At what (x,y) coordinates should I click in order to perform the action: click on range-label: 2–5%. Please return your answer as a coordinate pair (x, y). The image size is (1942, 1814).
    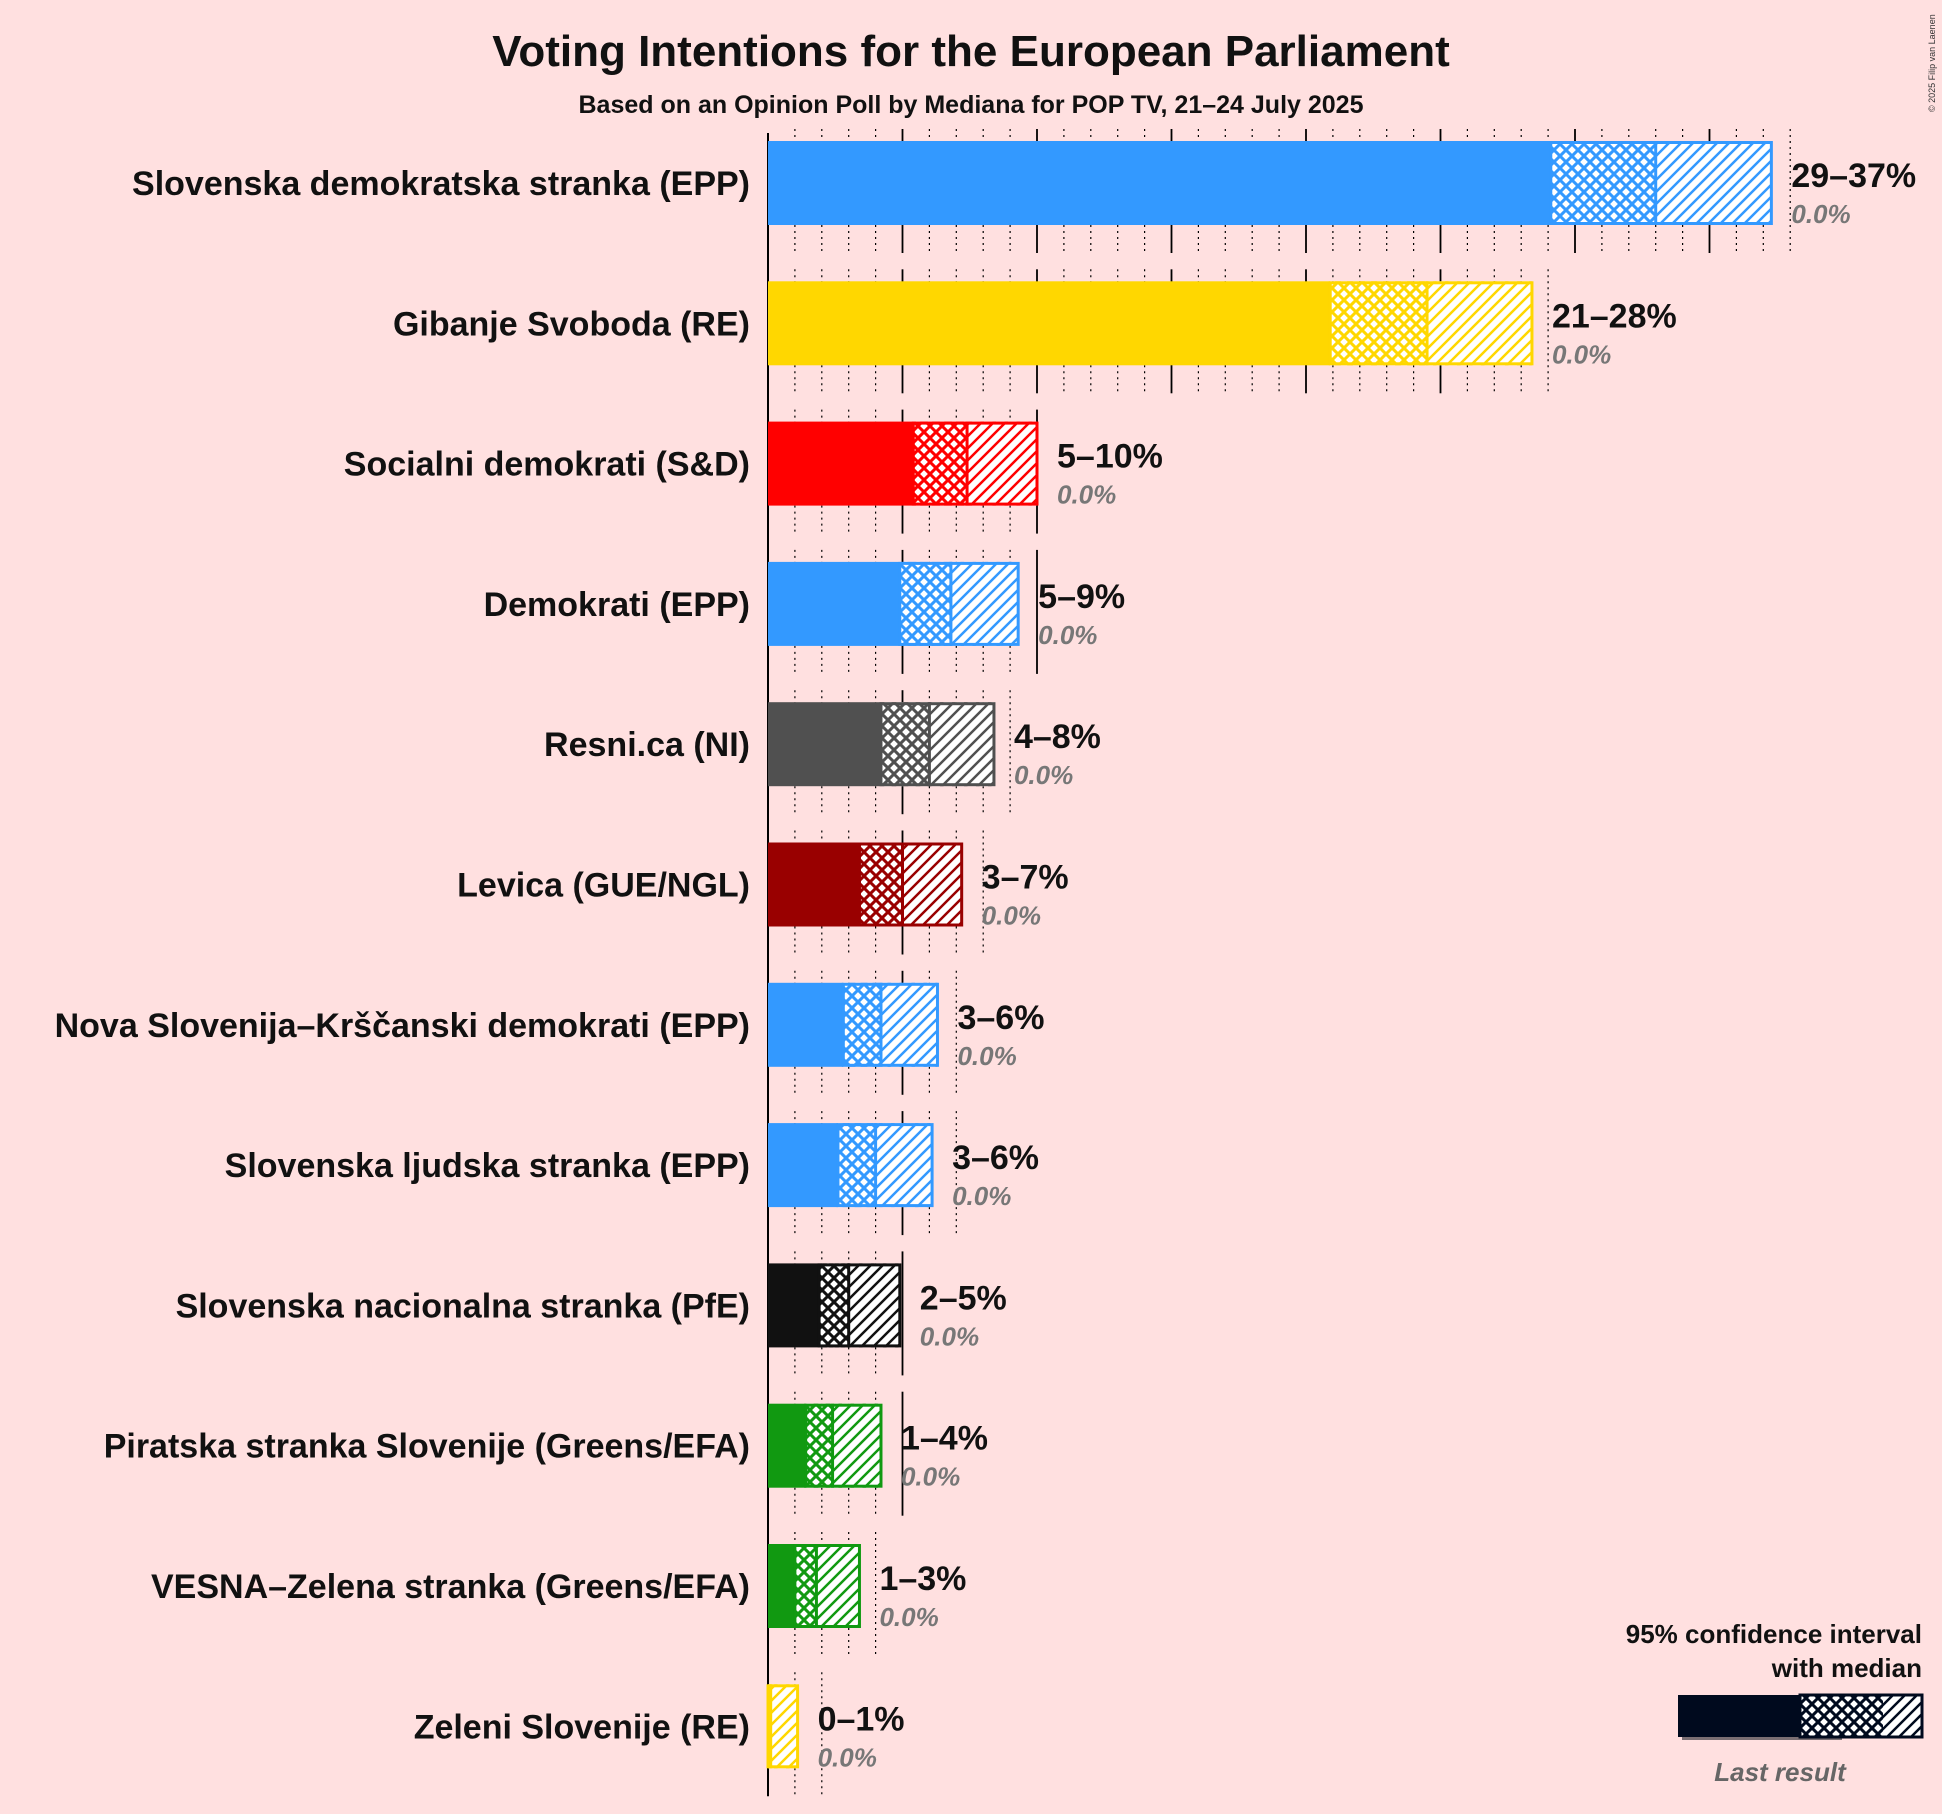
    Looking at the image, I should click on (963, 1298).